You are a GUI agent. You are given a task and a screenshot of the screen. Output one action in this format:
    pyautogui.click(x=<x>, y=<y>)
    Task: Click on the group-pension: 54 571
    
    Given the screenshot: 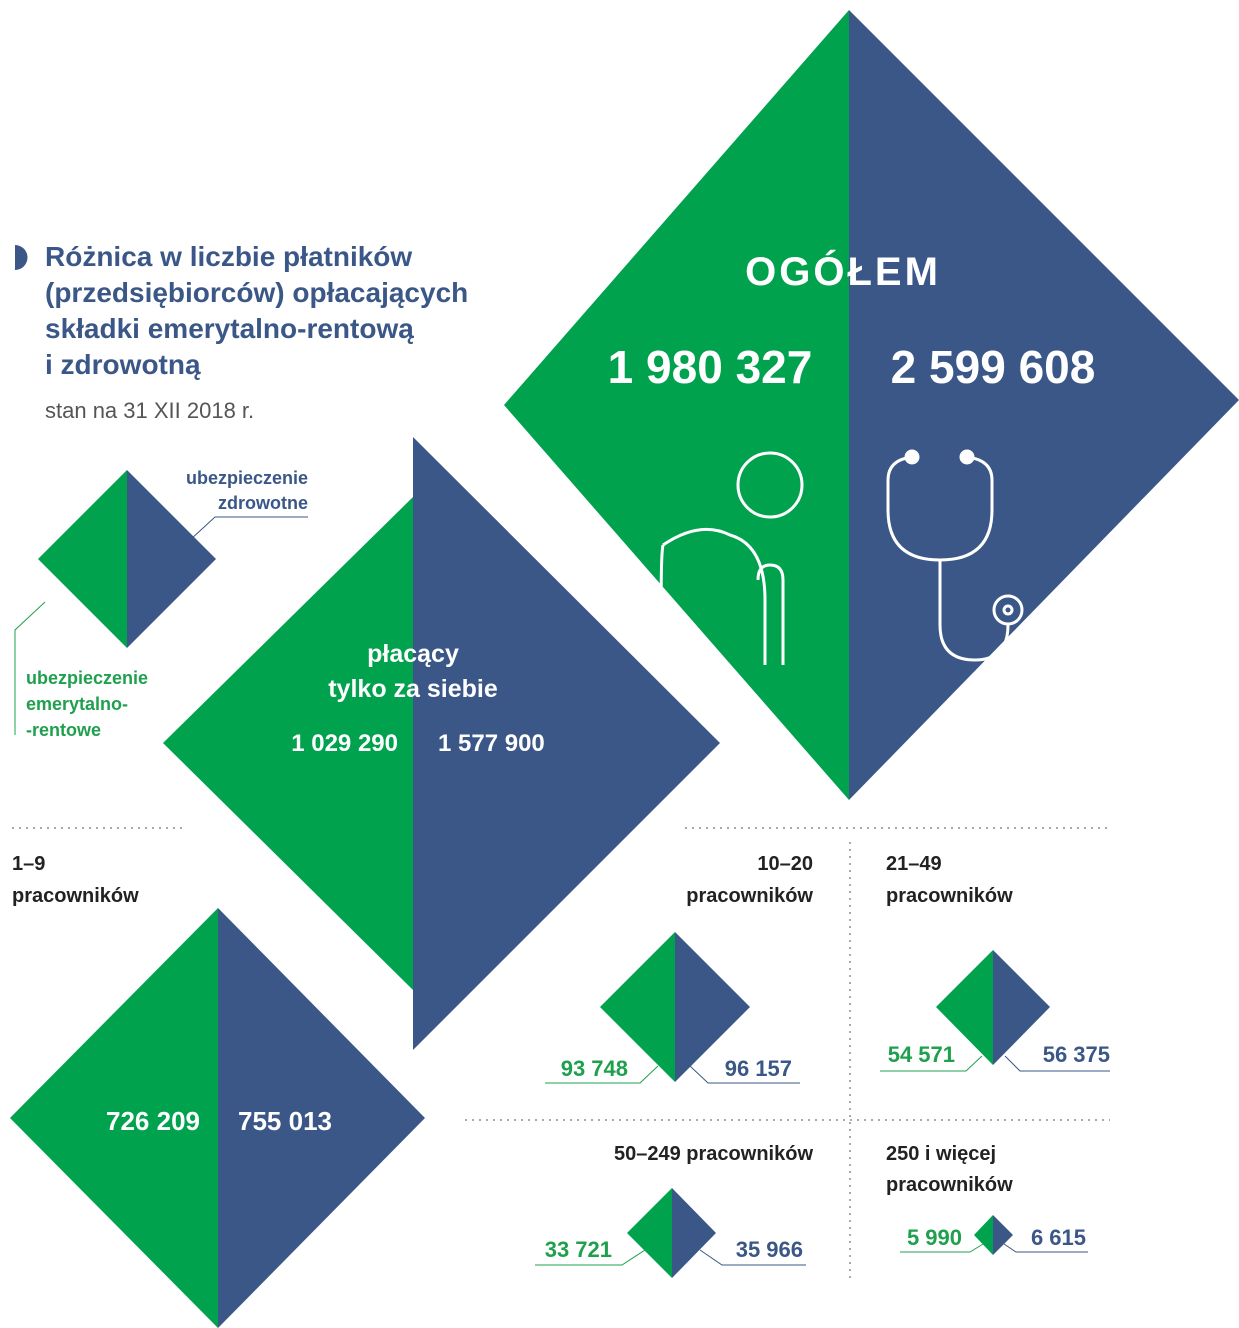 What is the action you would take?
    pyautogui.click(x=921, y=1054)
    